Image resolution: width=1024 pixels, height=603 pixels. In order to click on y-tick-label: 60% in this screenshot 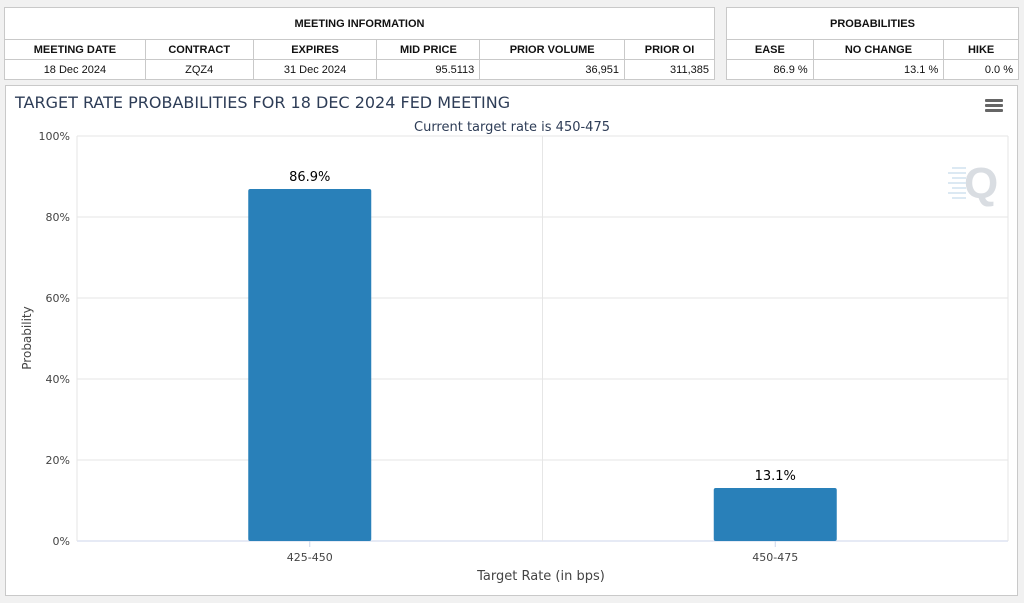, I will do `click(58, 298)`.